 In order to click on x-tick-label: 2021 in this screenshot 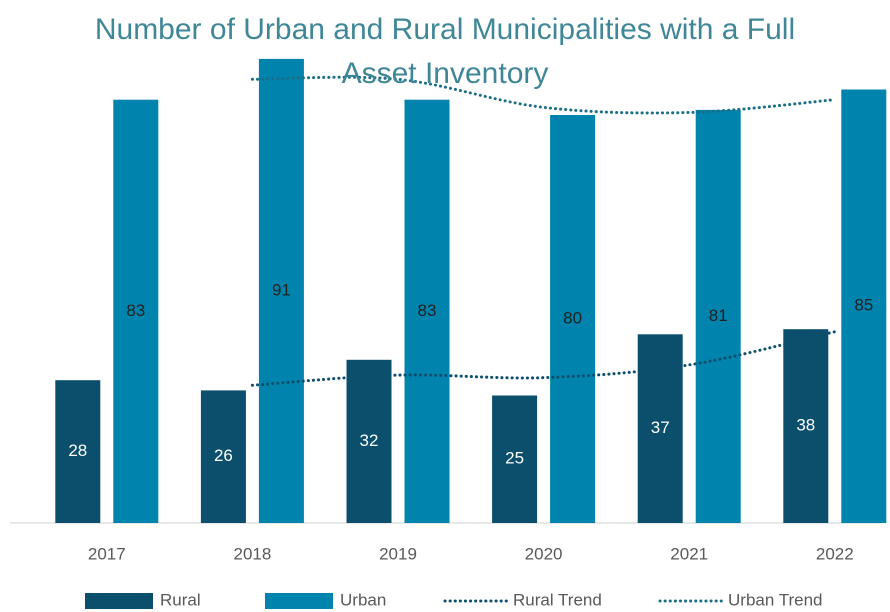, I will do `click(689, 553)`.